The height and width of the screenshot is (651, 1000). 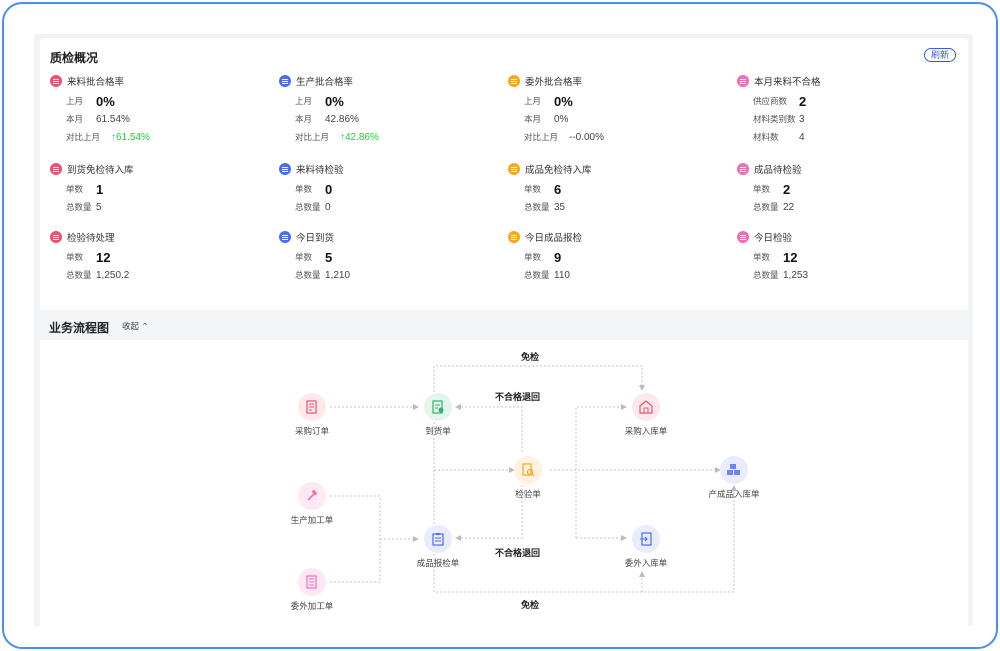 What do you see at coordinates (539, 378) in the screenshot?
I see `edge-exempt-top` at bounding box center [539, 378].